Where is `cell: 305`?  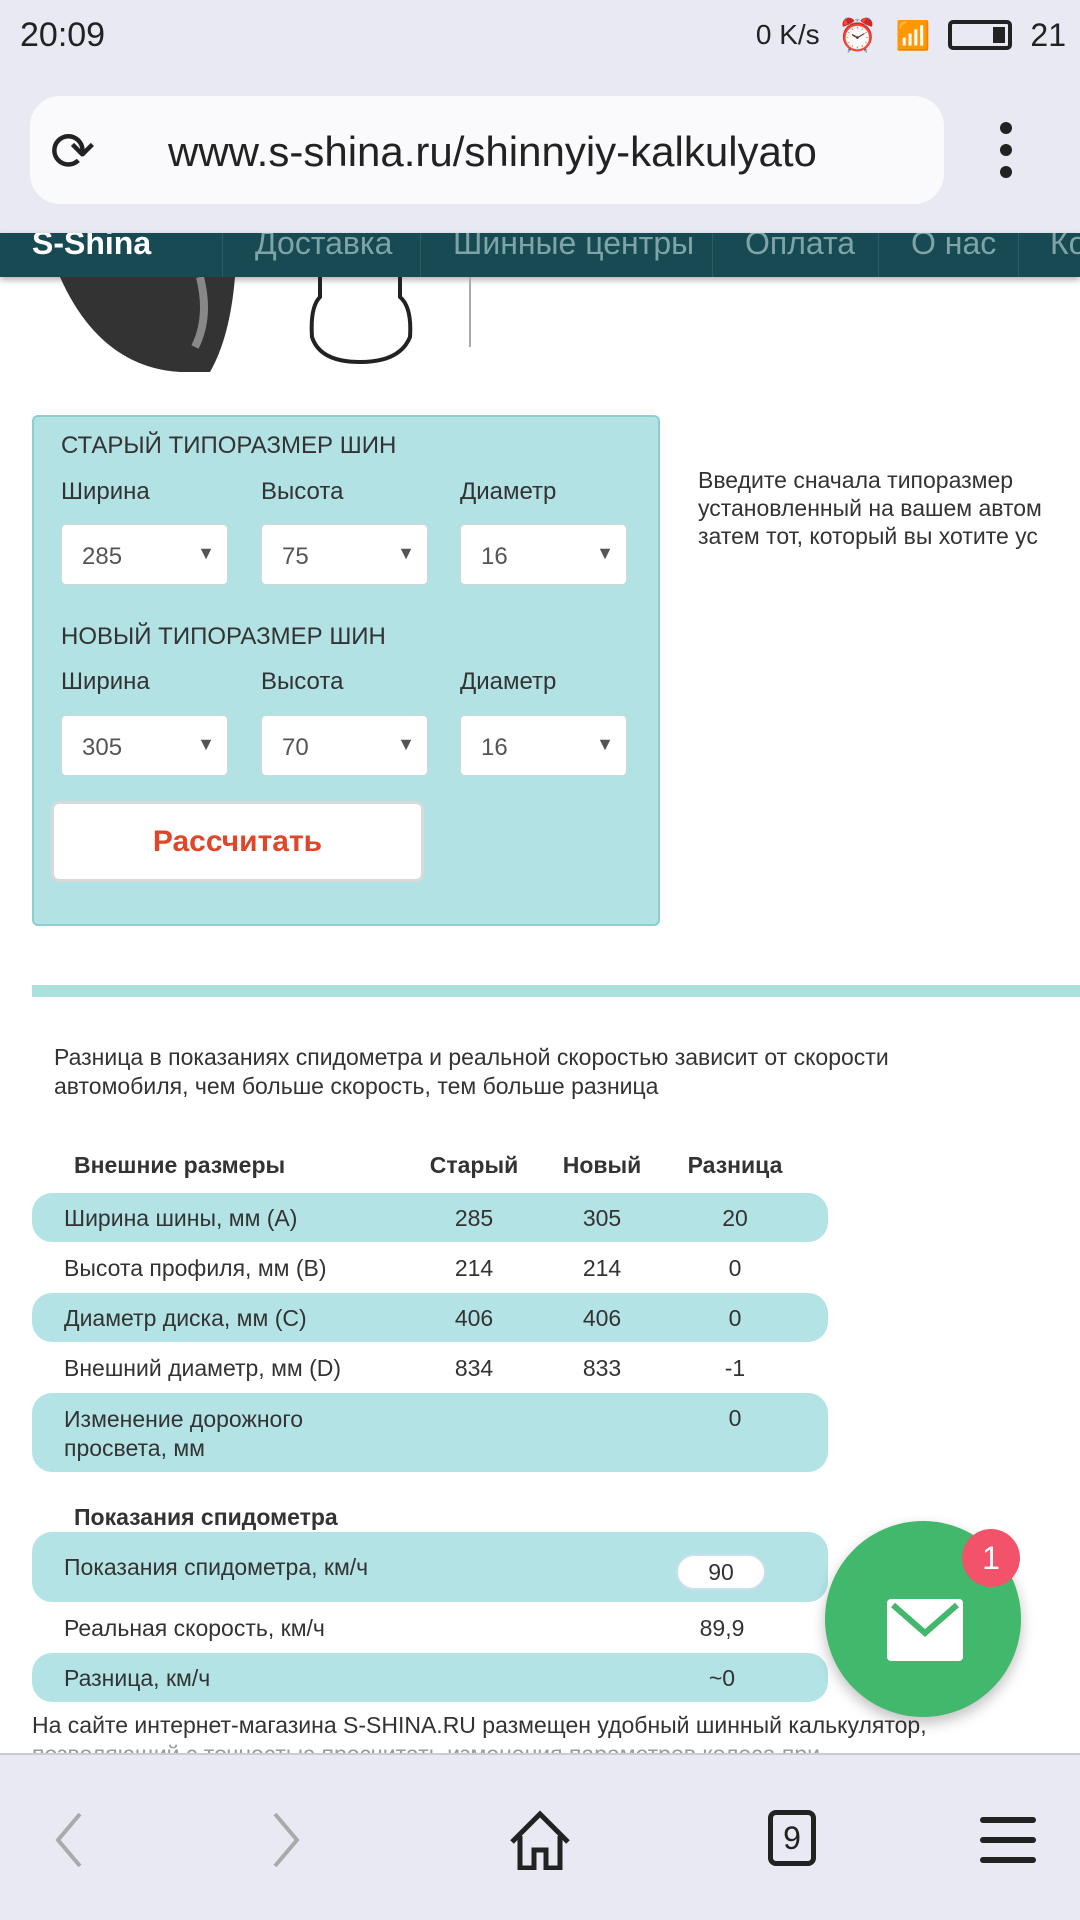
cell: 305 is located at coordinates (602, 1218).